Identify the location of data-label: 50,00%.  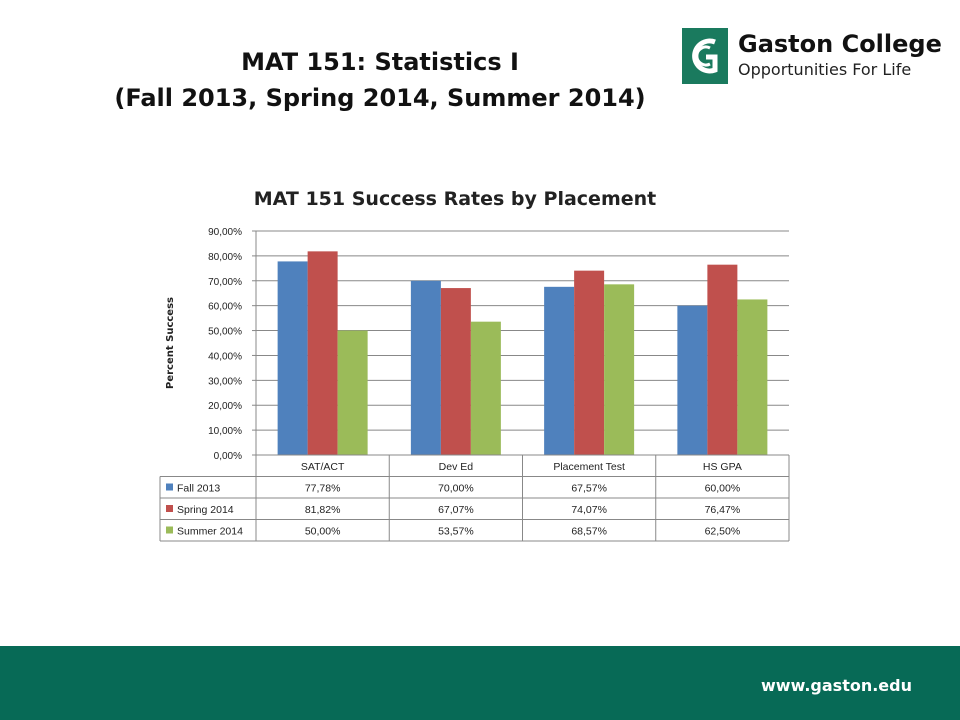
(323, 532).